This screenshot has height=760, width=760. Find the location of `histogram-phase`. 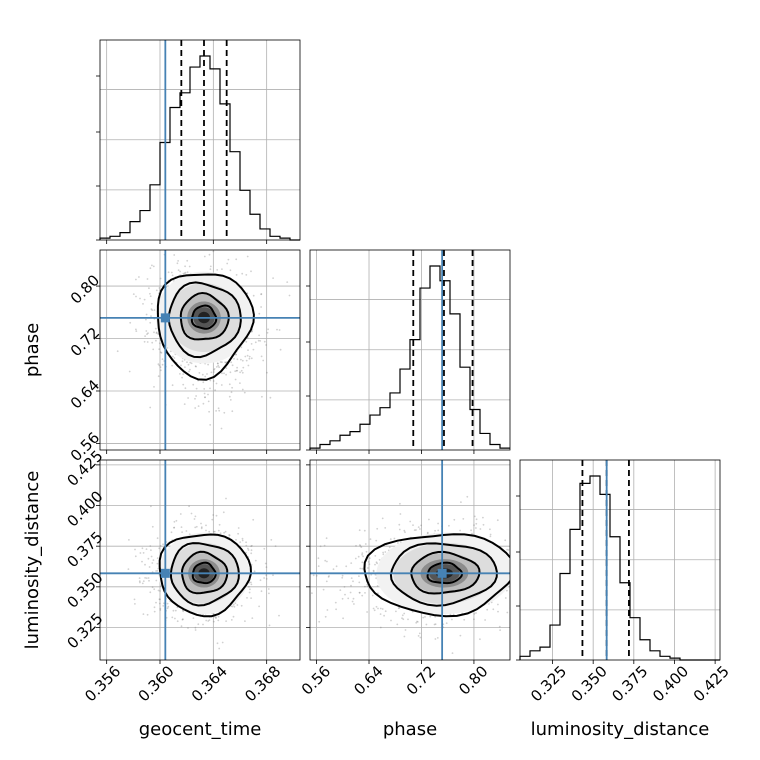

histogram-phase is located at coordinates (409, 357).